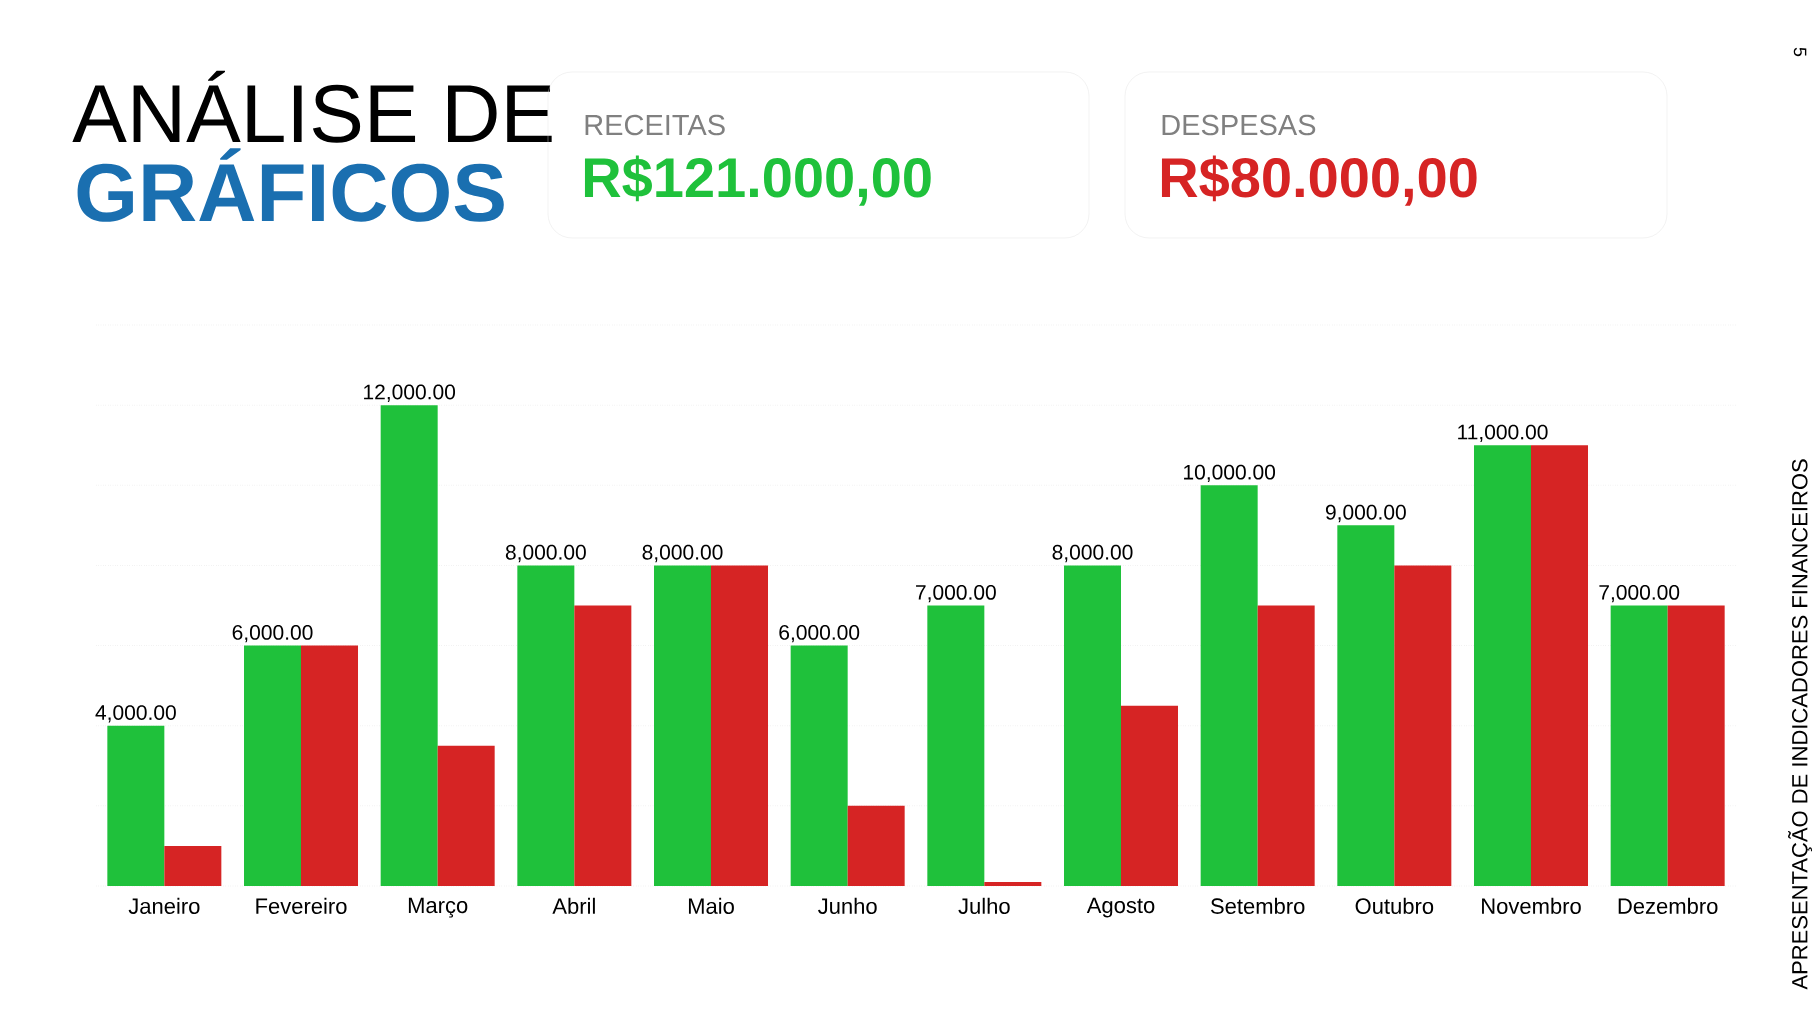  What do you see at coordinates (984, 905) in the screenshot?
I see `x-tick-label: Julho` at bounding box center [984, 905].